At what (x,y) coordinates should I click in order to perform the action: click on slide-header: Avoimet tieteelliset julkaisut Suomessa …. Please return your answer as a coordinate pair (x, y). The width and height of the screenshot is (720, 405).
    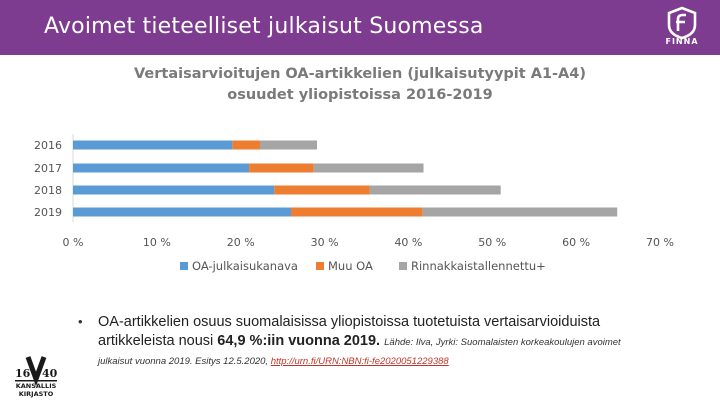
    Looking at the image, I should click on (360, 27).